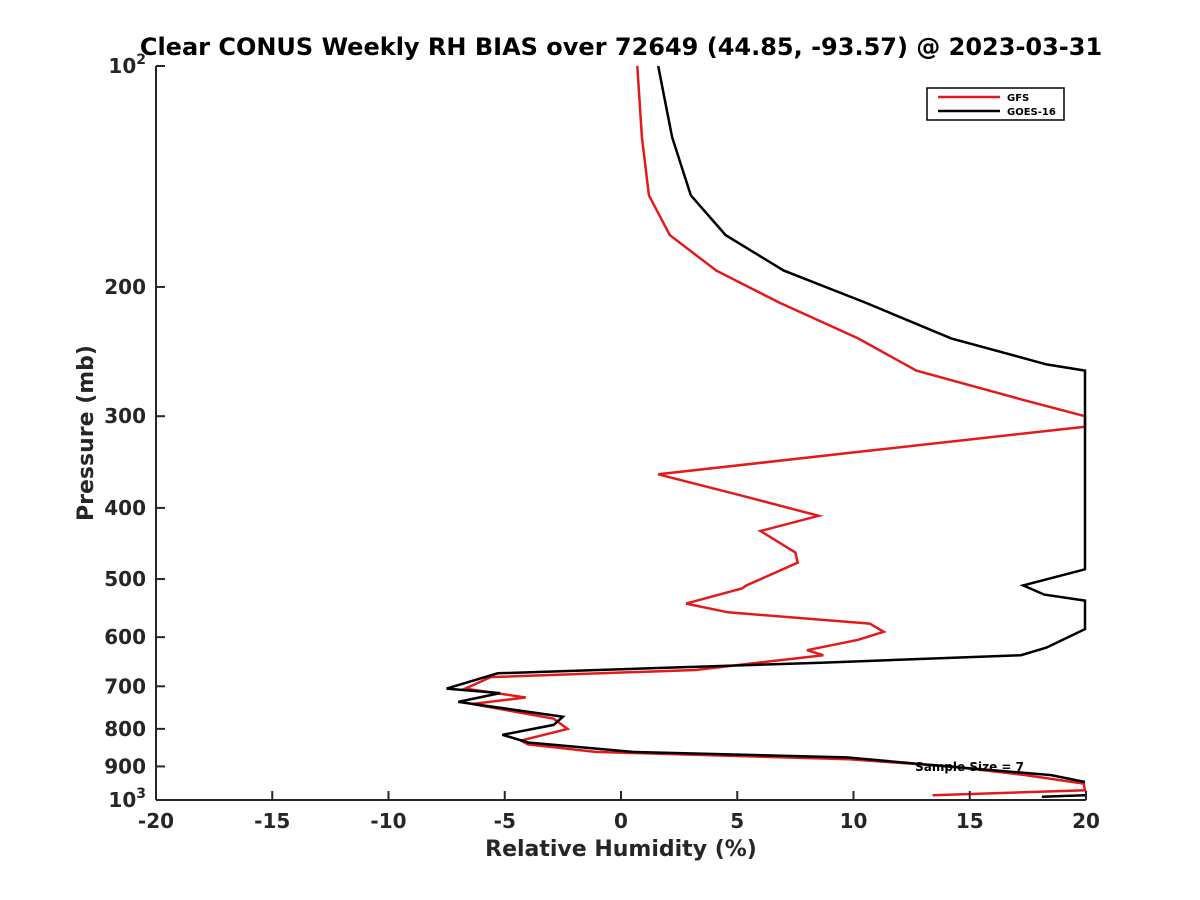 Image resolution: width=1200 pixels, height=900 pixels. What do you see at coordinates (127, 799) in the screenshot?
I see `y-tick-label: 10³` at bounding box center [127, 799].